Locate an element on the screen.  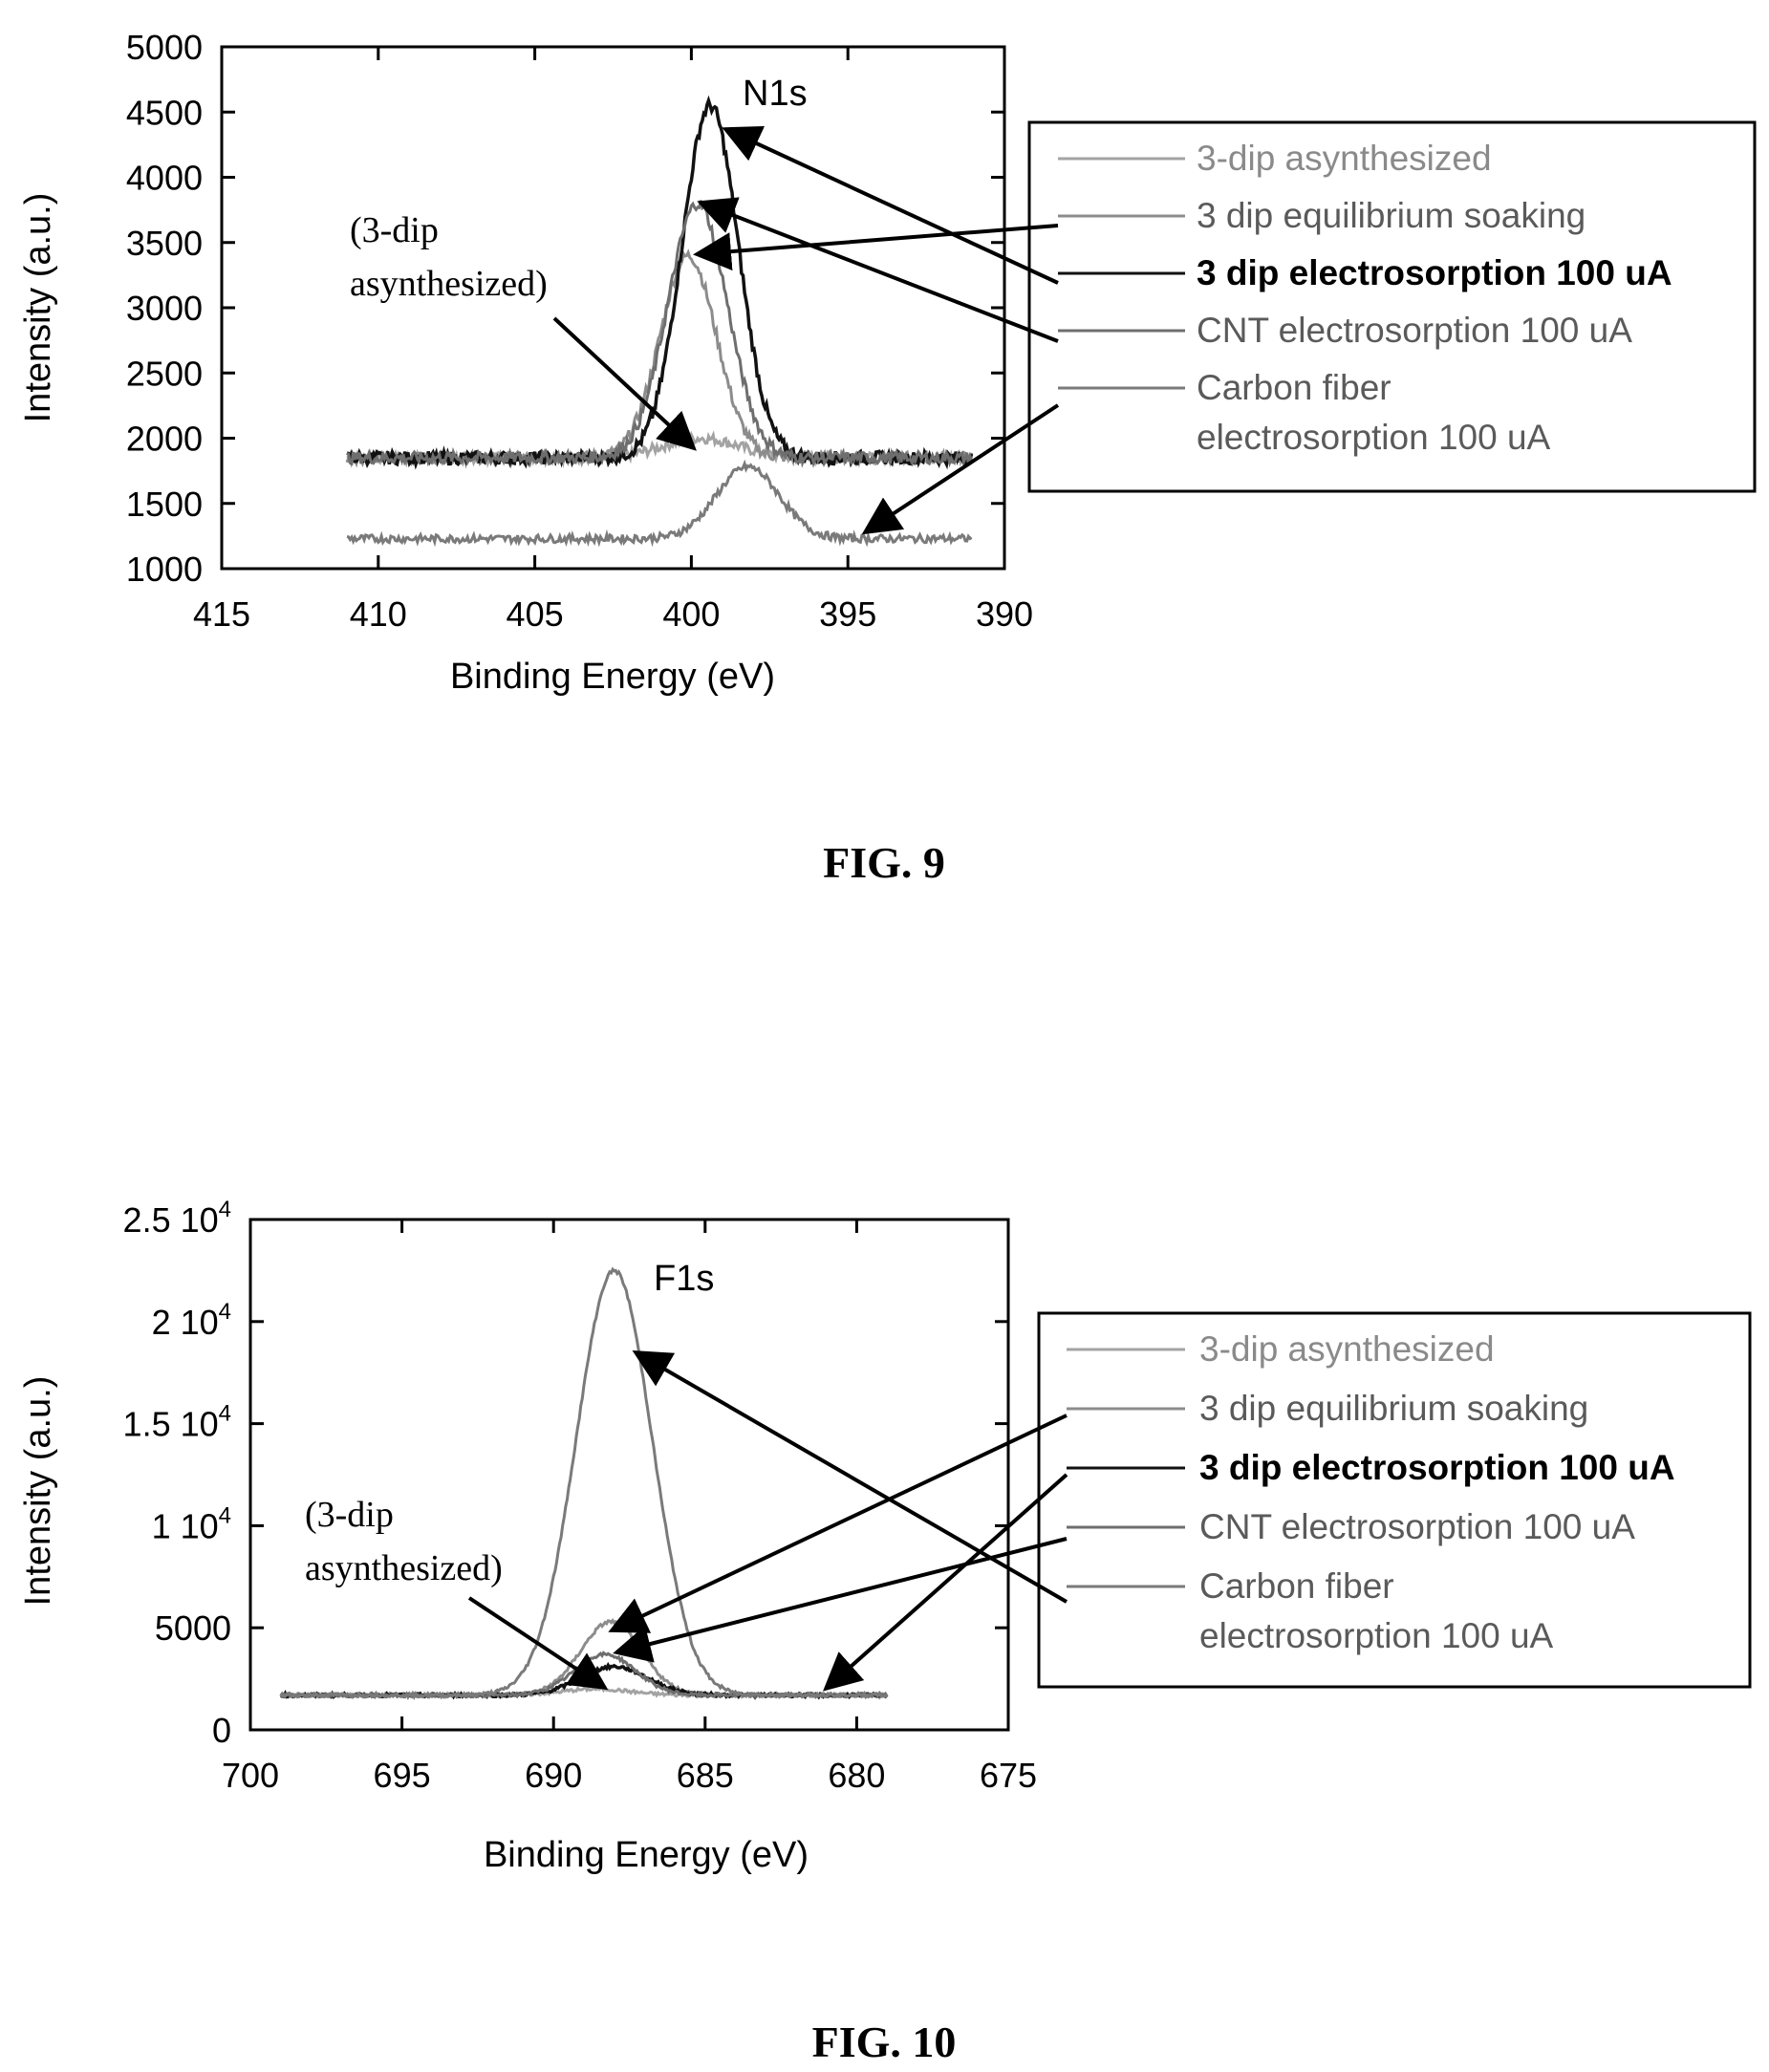
y-axis-ticks-fig10: 0 5000 1 104 1.5 104 2 104 2.5 104 is located at coordinates (566, 1473).